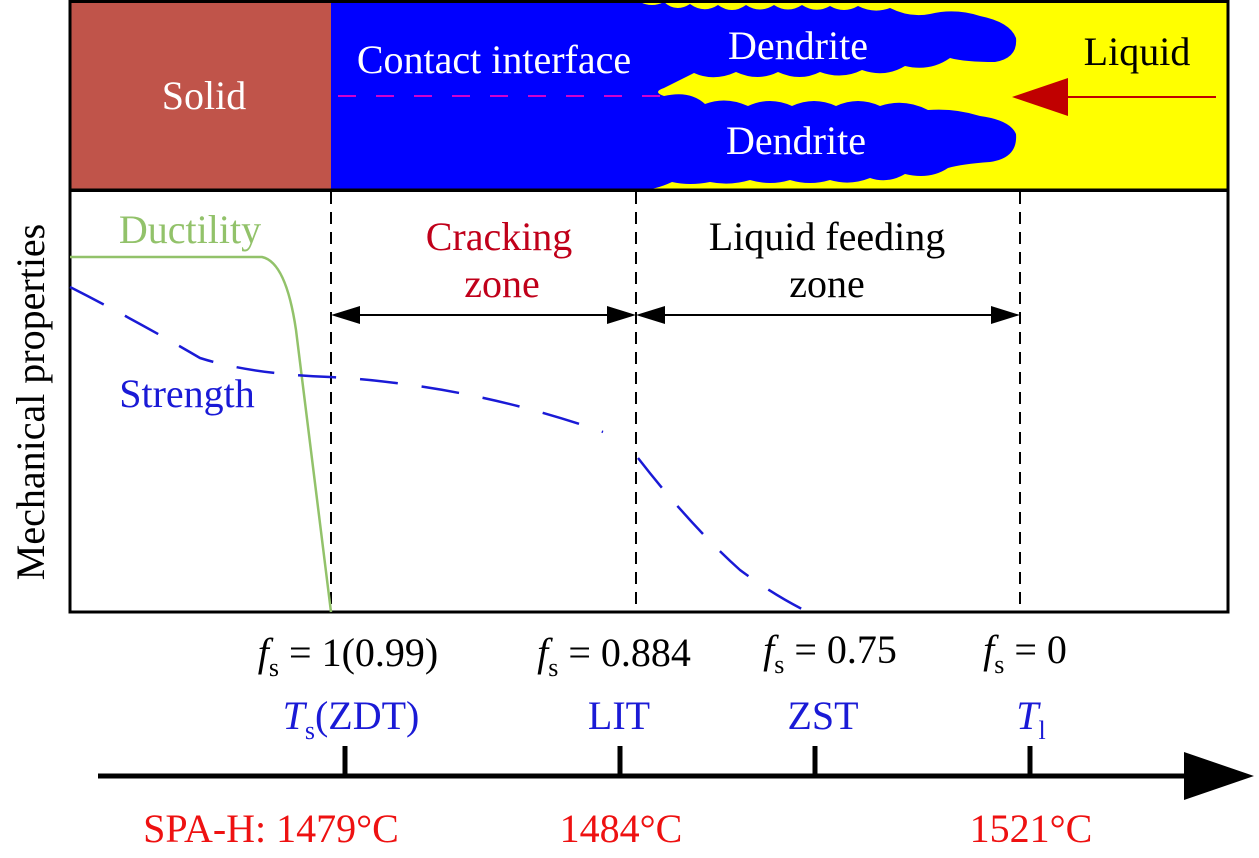 The width and height of the screenshot is (1259, 858). I want to click on solid-region, so click(200, 96).